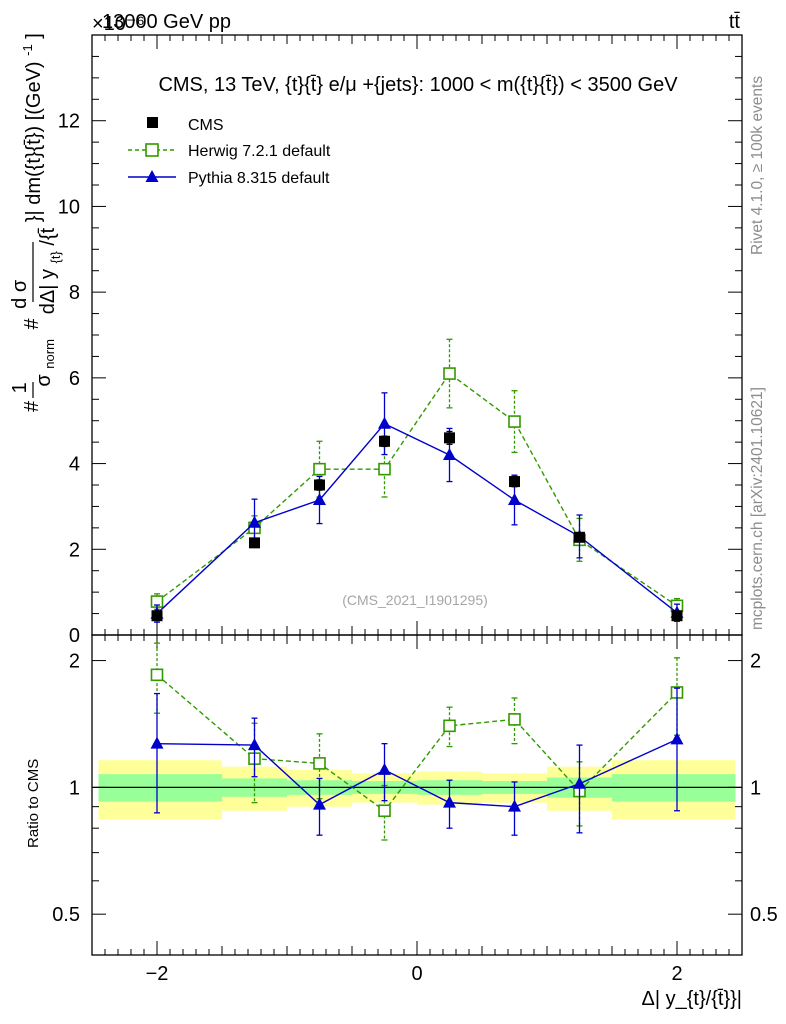 Image resolution: width=786 pixels, height=1024 pixels. I want to click on y-tick-label-bottom-right: 0.5, so click(764, 915).